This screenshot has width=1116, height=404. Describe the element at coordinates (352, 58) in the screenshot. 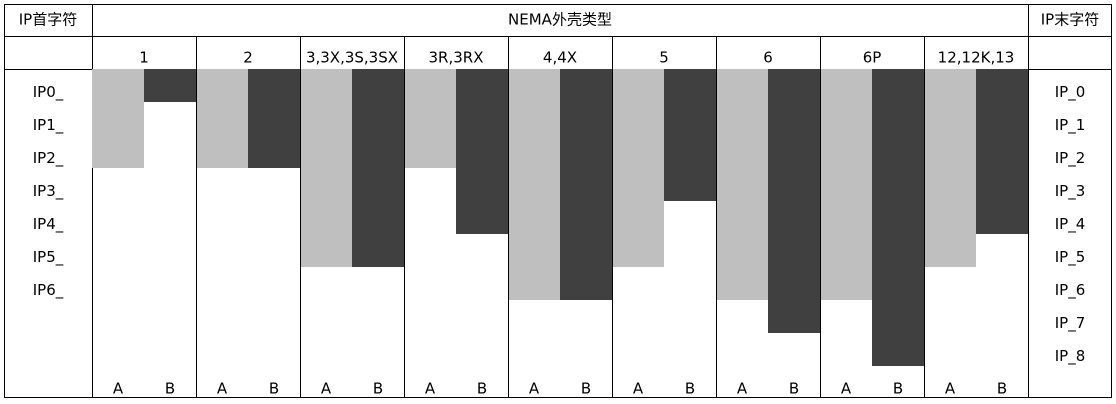

I see `category-label: 3,3X,3S,3SX` at that location.